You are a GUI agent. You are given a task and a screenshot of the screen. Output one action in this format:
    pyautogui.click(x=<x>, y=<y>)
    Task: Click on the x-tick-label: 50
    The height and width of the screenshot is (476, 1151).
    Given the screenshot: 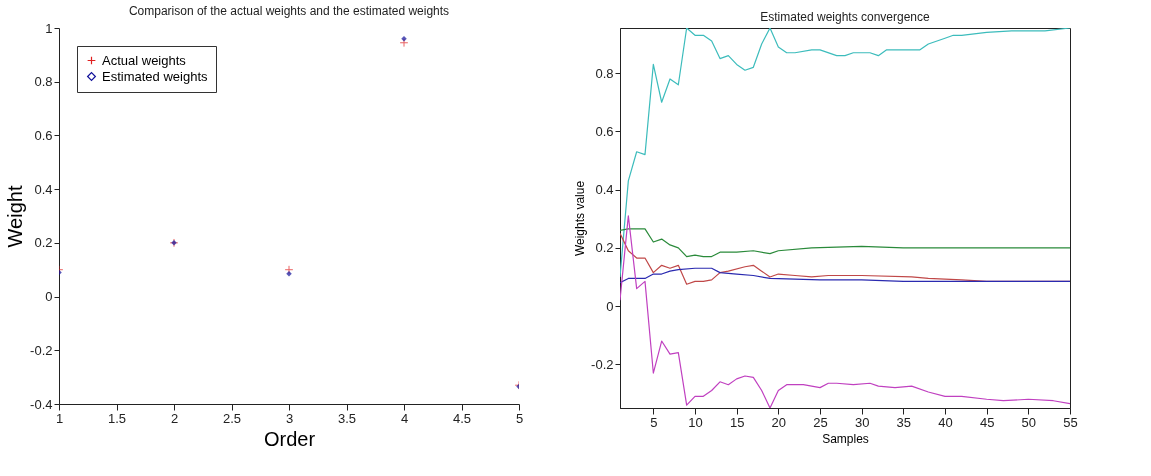 What is the action you would take?
    pyautogui.click(x=1029, y=422)
    